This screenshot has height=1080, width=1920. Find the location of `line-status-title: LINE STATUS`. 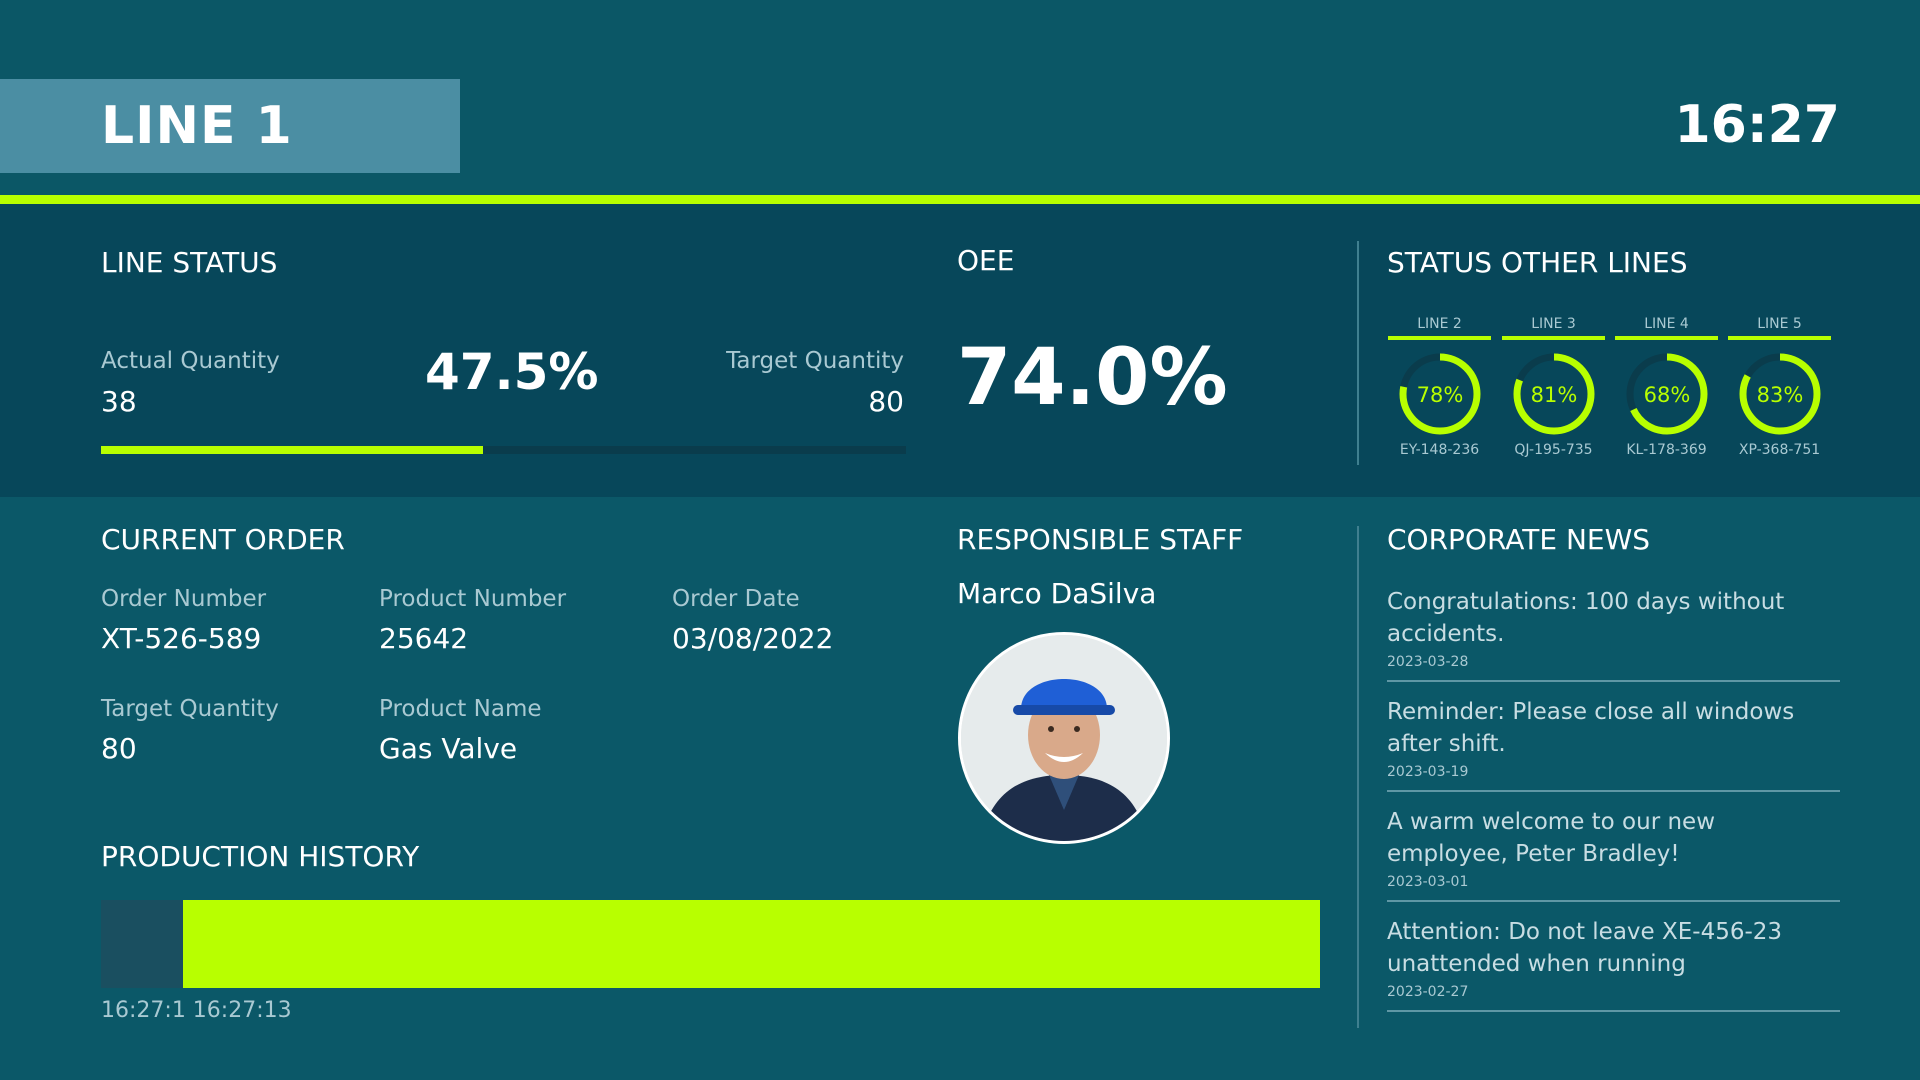

line-status-title: LINE STATUS is located at coordinates (189, 262).